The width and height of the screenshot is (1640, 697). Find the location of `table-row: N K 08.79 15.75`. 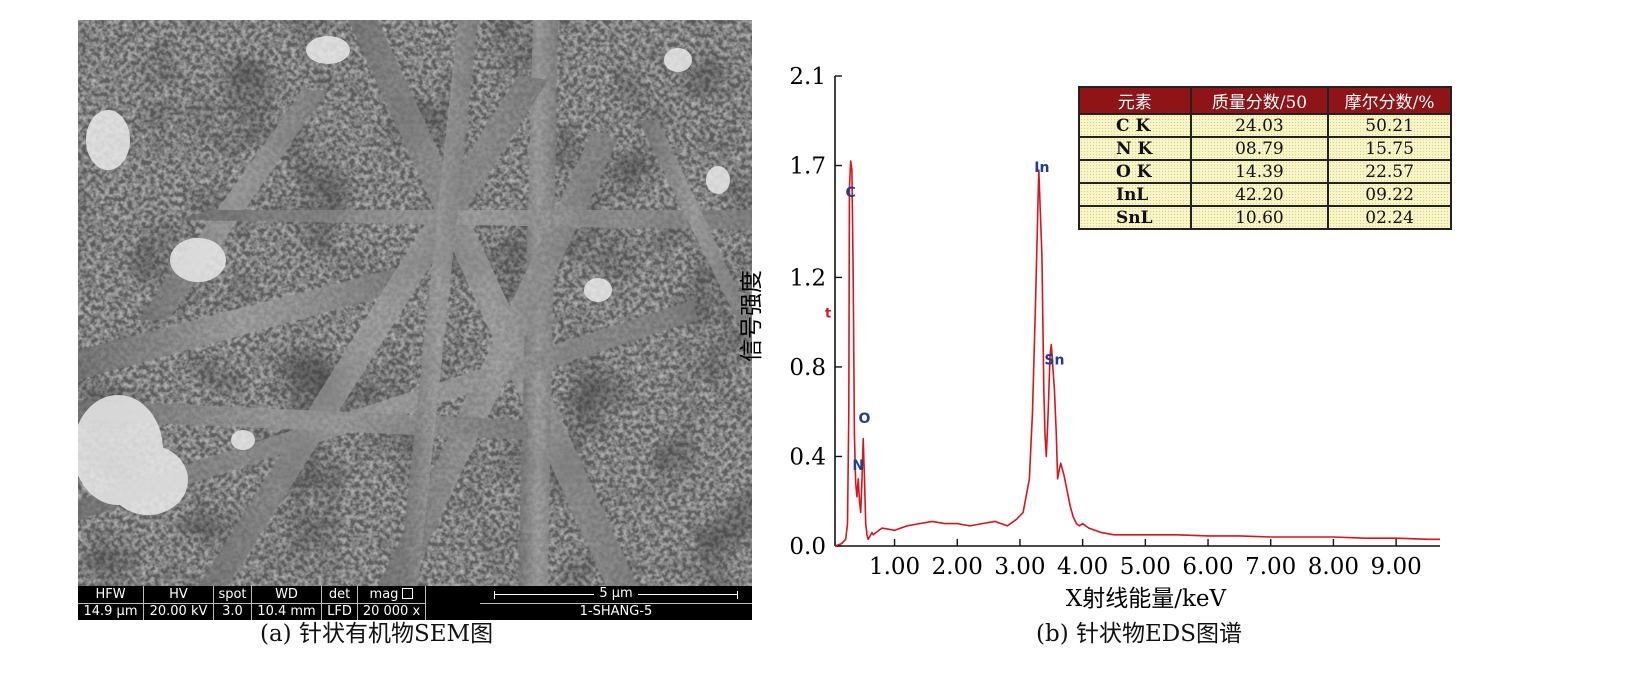

table-row: N K 08.79 15.75 is located at coordinates (1265, 148).